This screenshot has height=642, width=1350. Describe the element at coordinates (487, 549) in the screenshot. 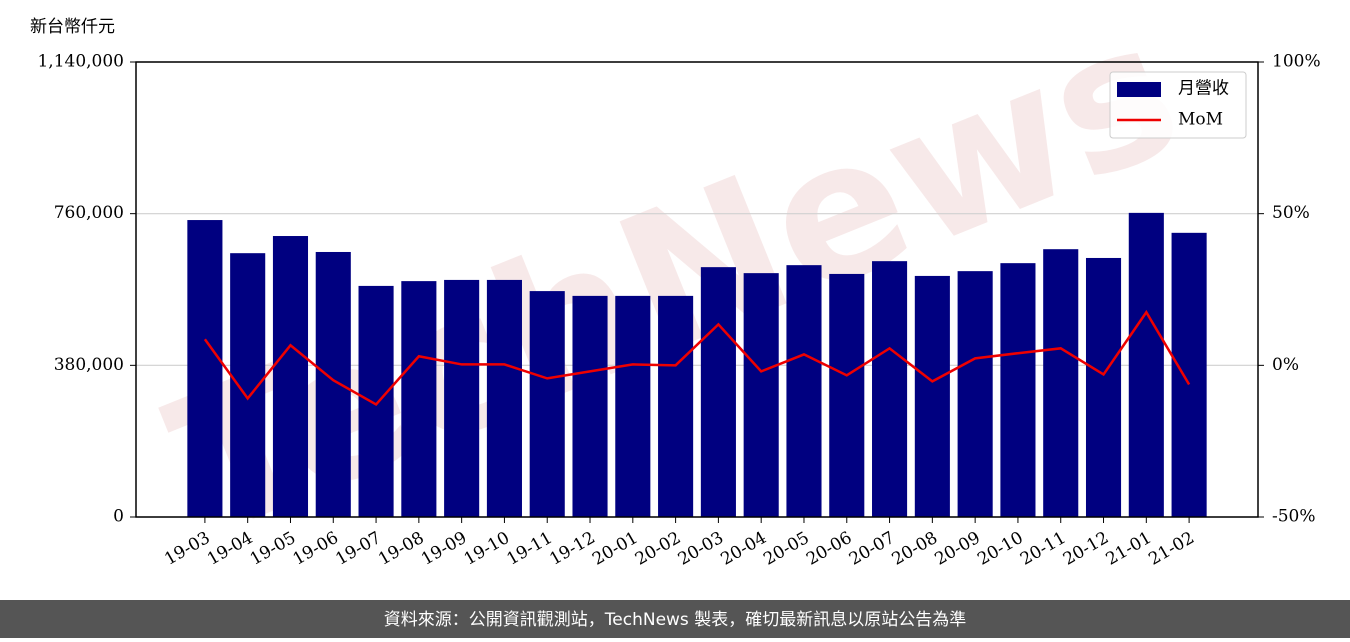

I see `x-tick-label: 19-10` at that location.